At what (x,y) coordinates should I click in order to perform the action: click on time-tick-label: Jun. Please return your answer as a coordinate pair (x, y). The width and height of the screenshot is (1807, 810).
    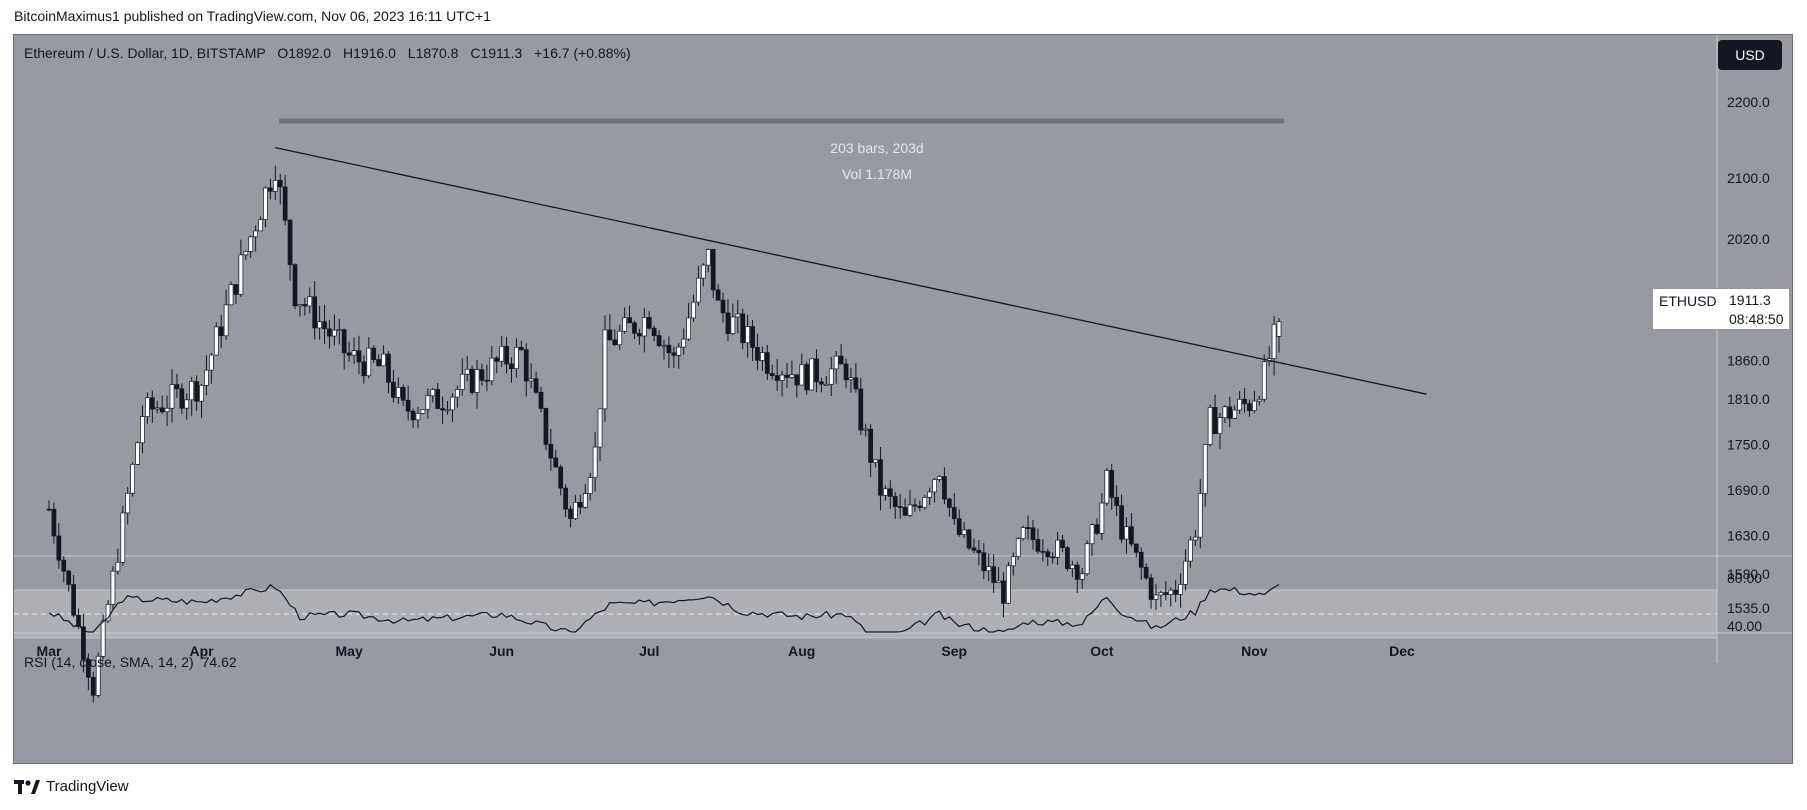
    Looking at the image, I should click on (501, 651).